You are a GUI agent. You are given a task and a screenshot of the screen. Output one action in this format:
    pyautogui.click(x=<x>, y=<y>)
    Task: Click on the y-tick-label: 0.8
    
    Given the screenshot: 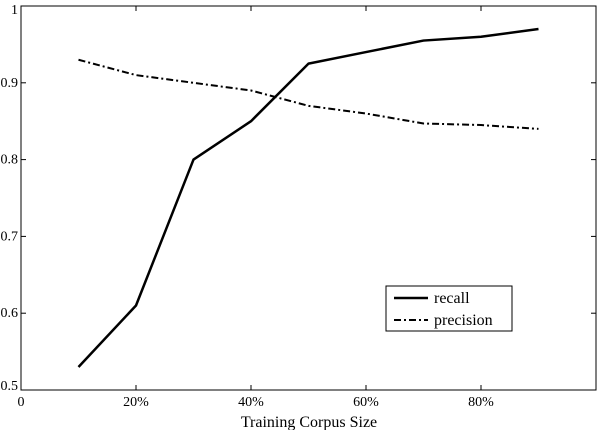 What is the action you would take?
    pyautogui.click(x=10, y=160)
    